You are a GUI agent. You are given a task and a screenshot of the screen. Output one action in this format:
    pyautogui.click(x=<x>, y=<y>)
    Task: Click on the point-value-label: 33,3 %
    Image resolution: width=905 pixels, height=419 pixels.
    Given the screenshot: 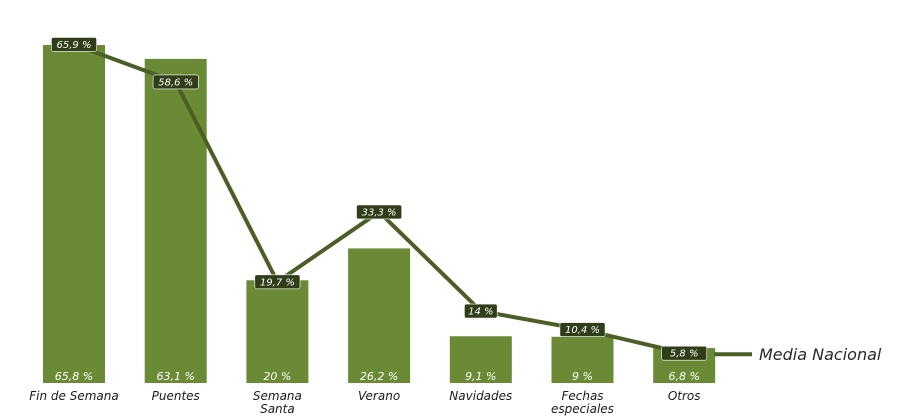 What is the action you would take?
    pyautogui.click(x=379, y=212)
    